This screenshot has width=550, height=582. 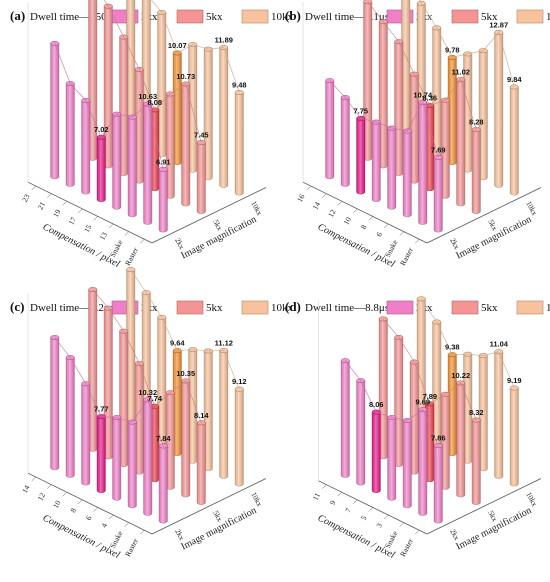 I want to click on value-label: 10.32, so click(x=147, y=392).